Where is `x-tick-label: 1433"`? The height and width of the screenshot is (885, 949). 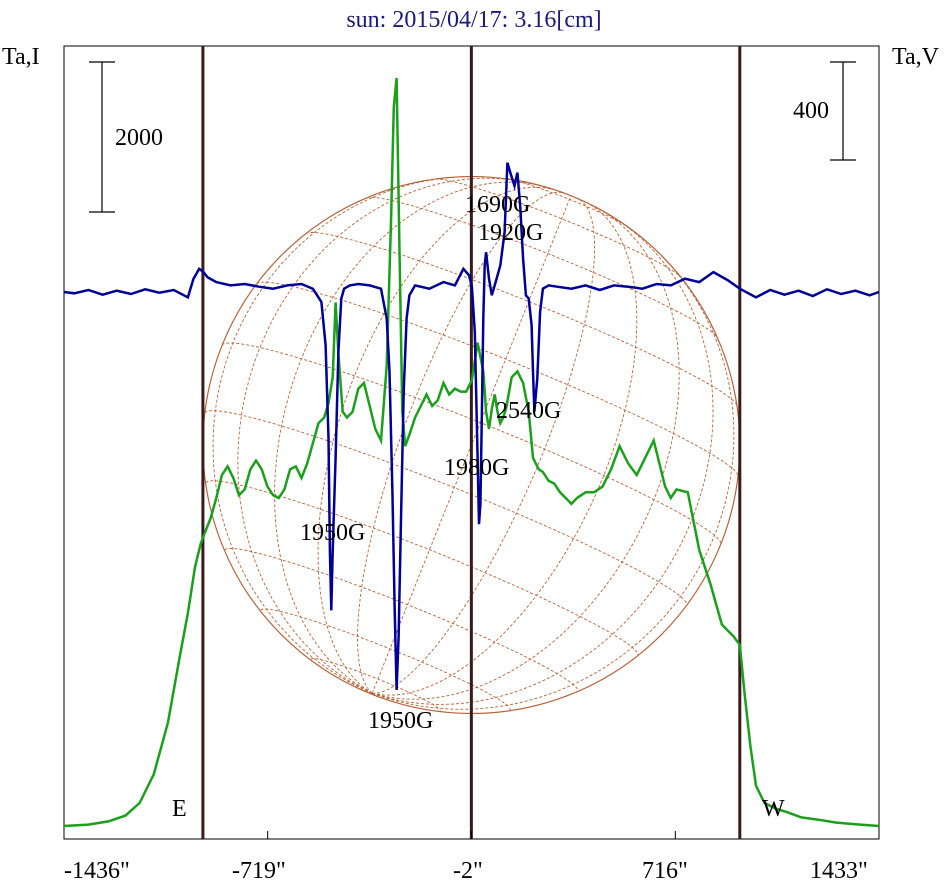
x-tick-label: 1433" is located at coordinates (839, 871).